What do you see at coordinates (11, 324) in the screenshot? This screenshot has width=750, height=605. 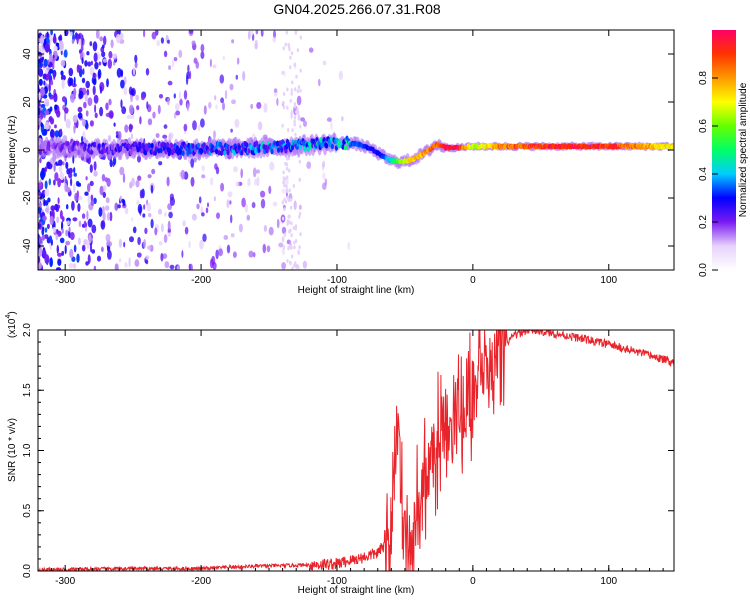 I see `svg-text: (x104)` at bounding box center [11, 324].